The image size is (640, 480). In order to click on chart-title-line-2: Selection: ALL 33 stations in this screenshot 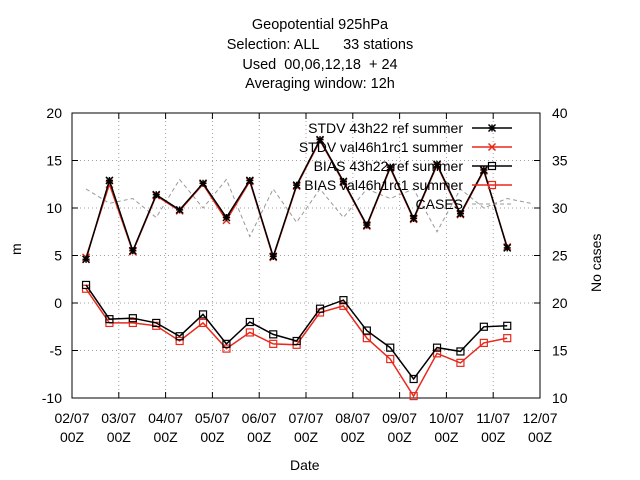, I will do `click(320, 45)`.